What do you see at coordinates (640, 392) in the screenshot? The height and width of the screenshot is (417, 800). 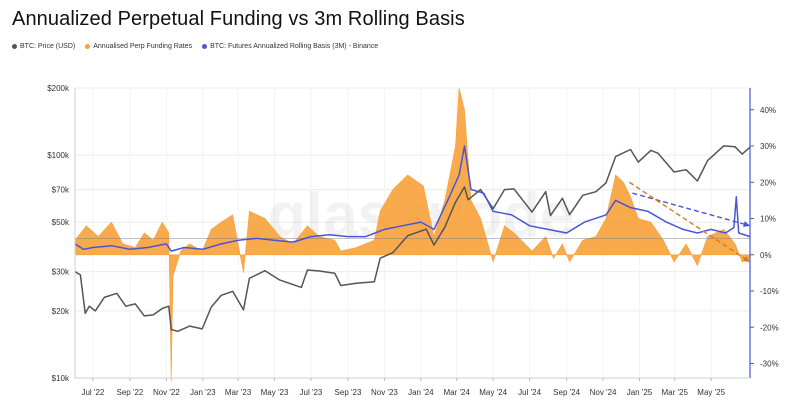 I see `x-tick-label-15: Jan '25` at bounding box center [640, 392].